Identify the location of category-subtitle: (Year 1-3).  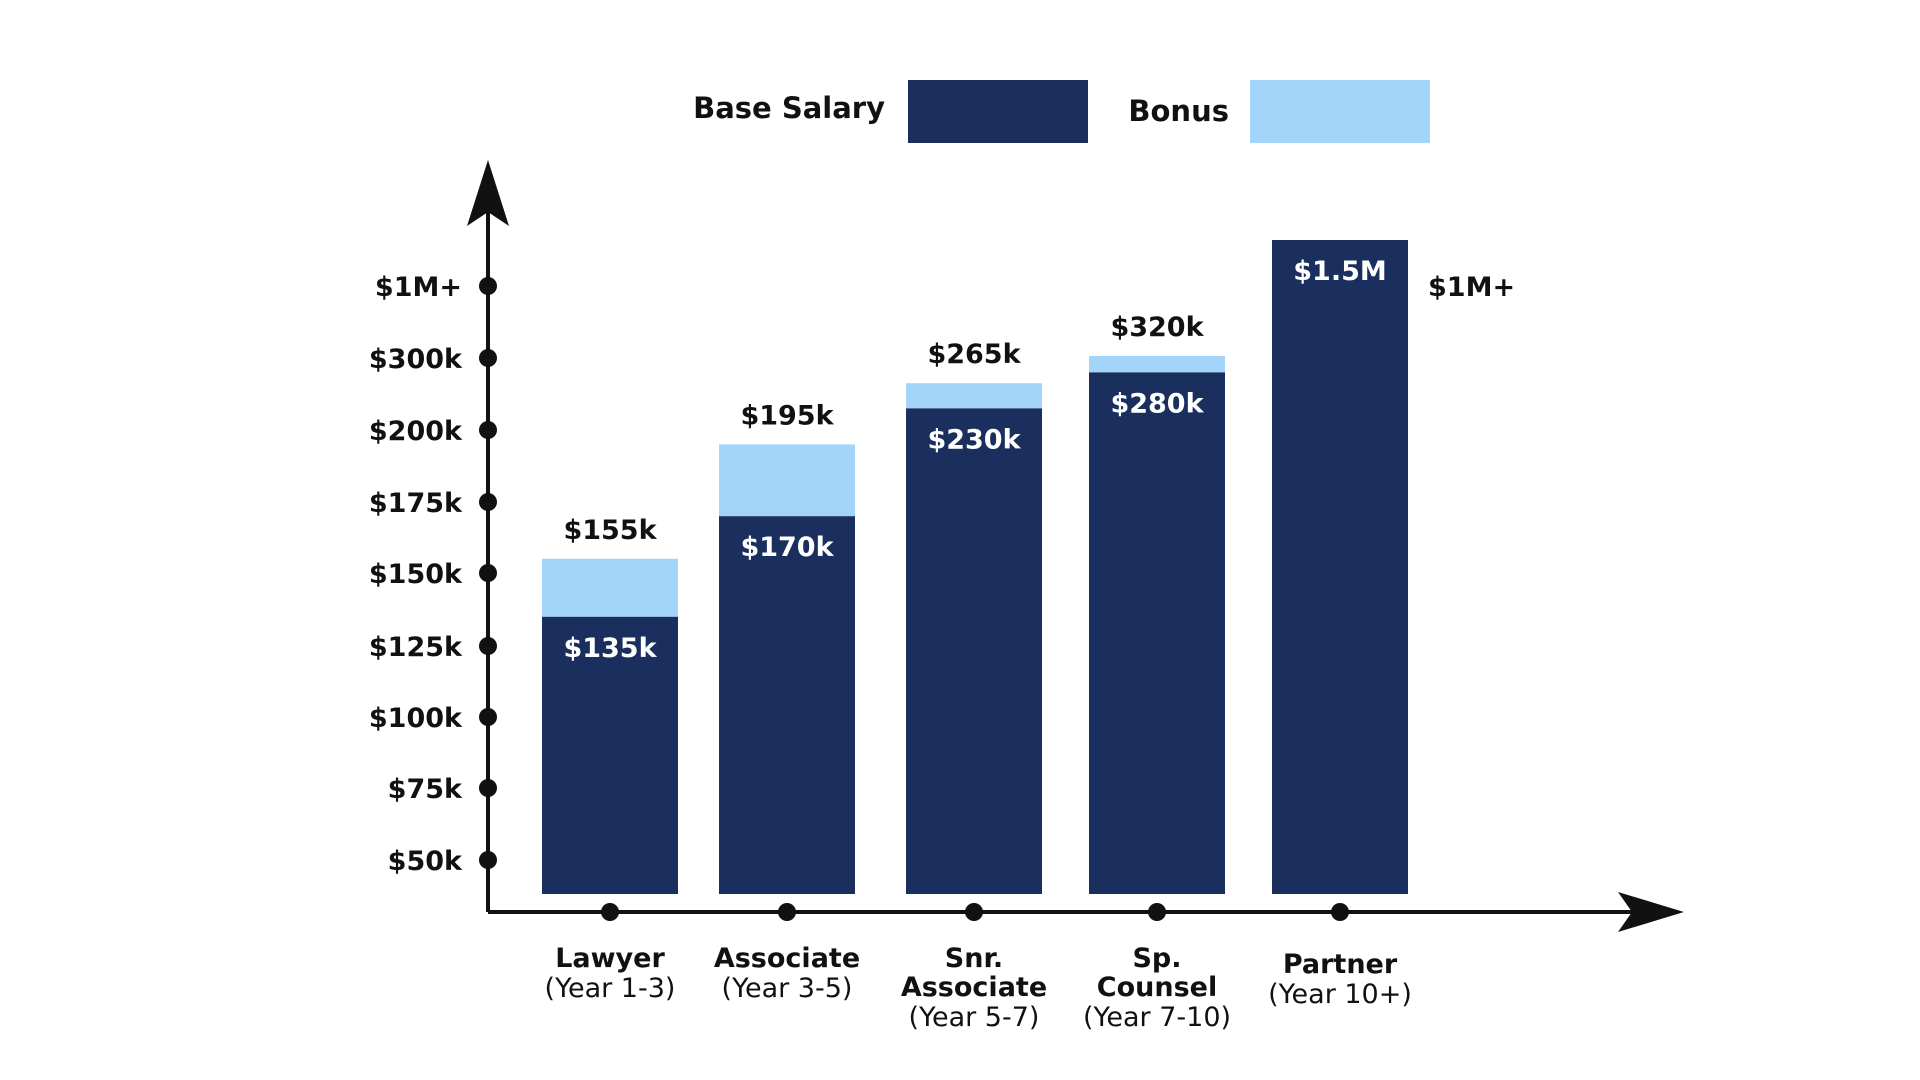
(610, 988).